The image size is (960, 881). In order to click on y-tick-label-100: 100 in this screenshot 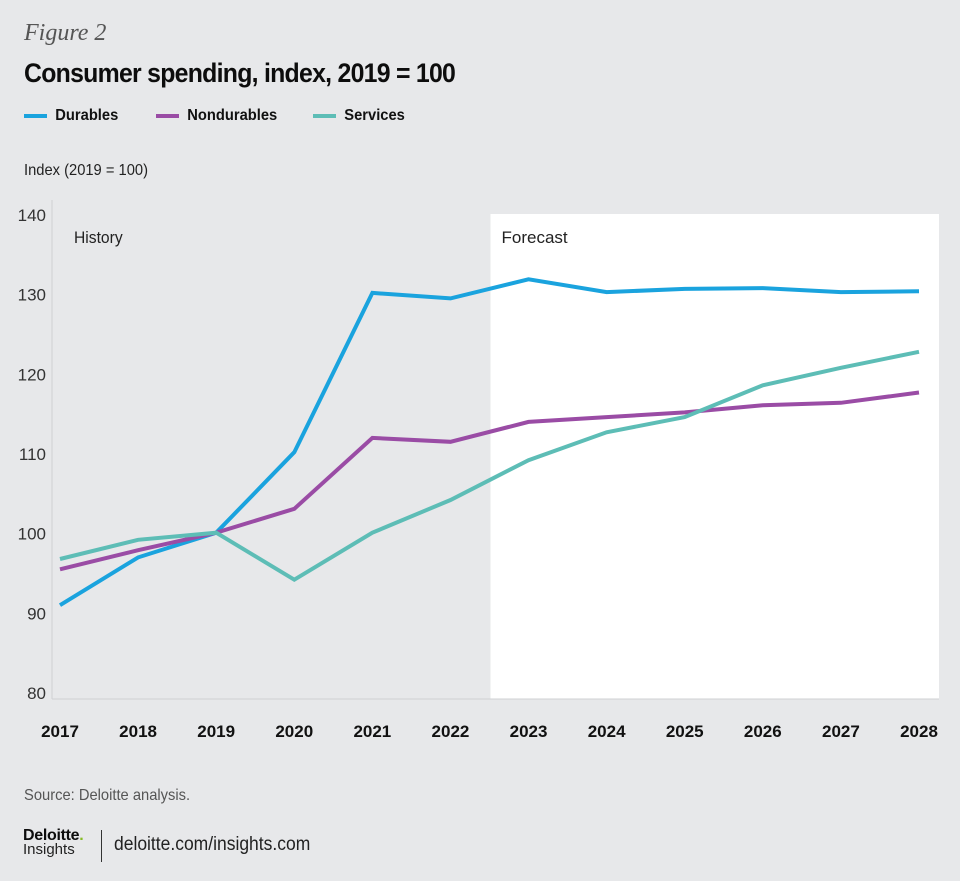, I will do `click(32, 534)`.